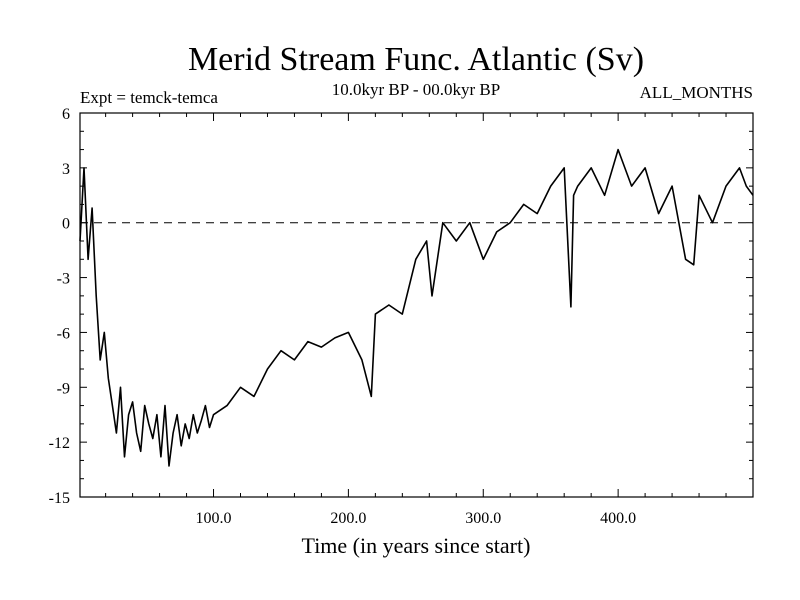  Describe the element at coordinates (63, 388) in the screenshot. I see `y-tick-label: -9` at that location.